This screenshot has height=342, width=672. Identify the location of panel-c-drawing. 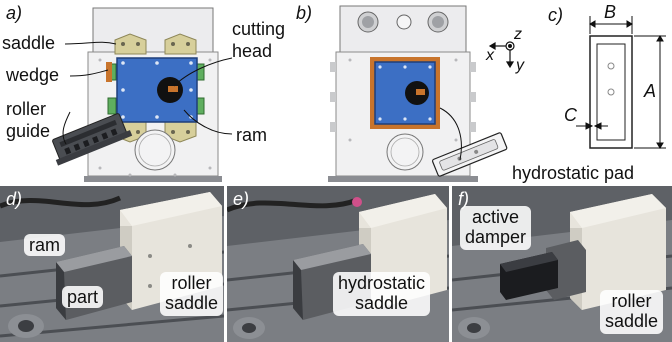
(621, 82).